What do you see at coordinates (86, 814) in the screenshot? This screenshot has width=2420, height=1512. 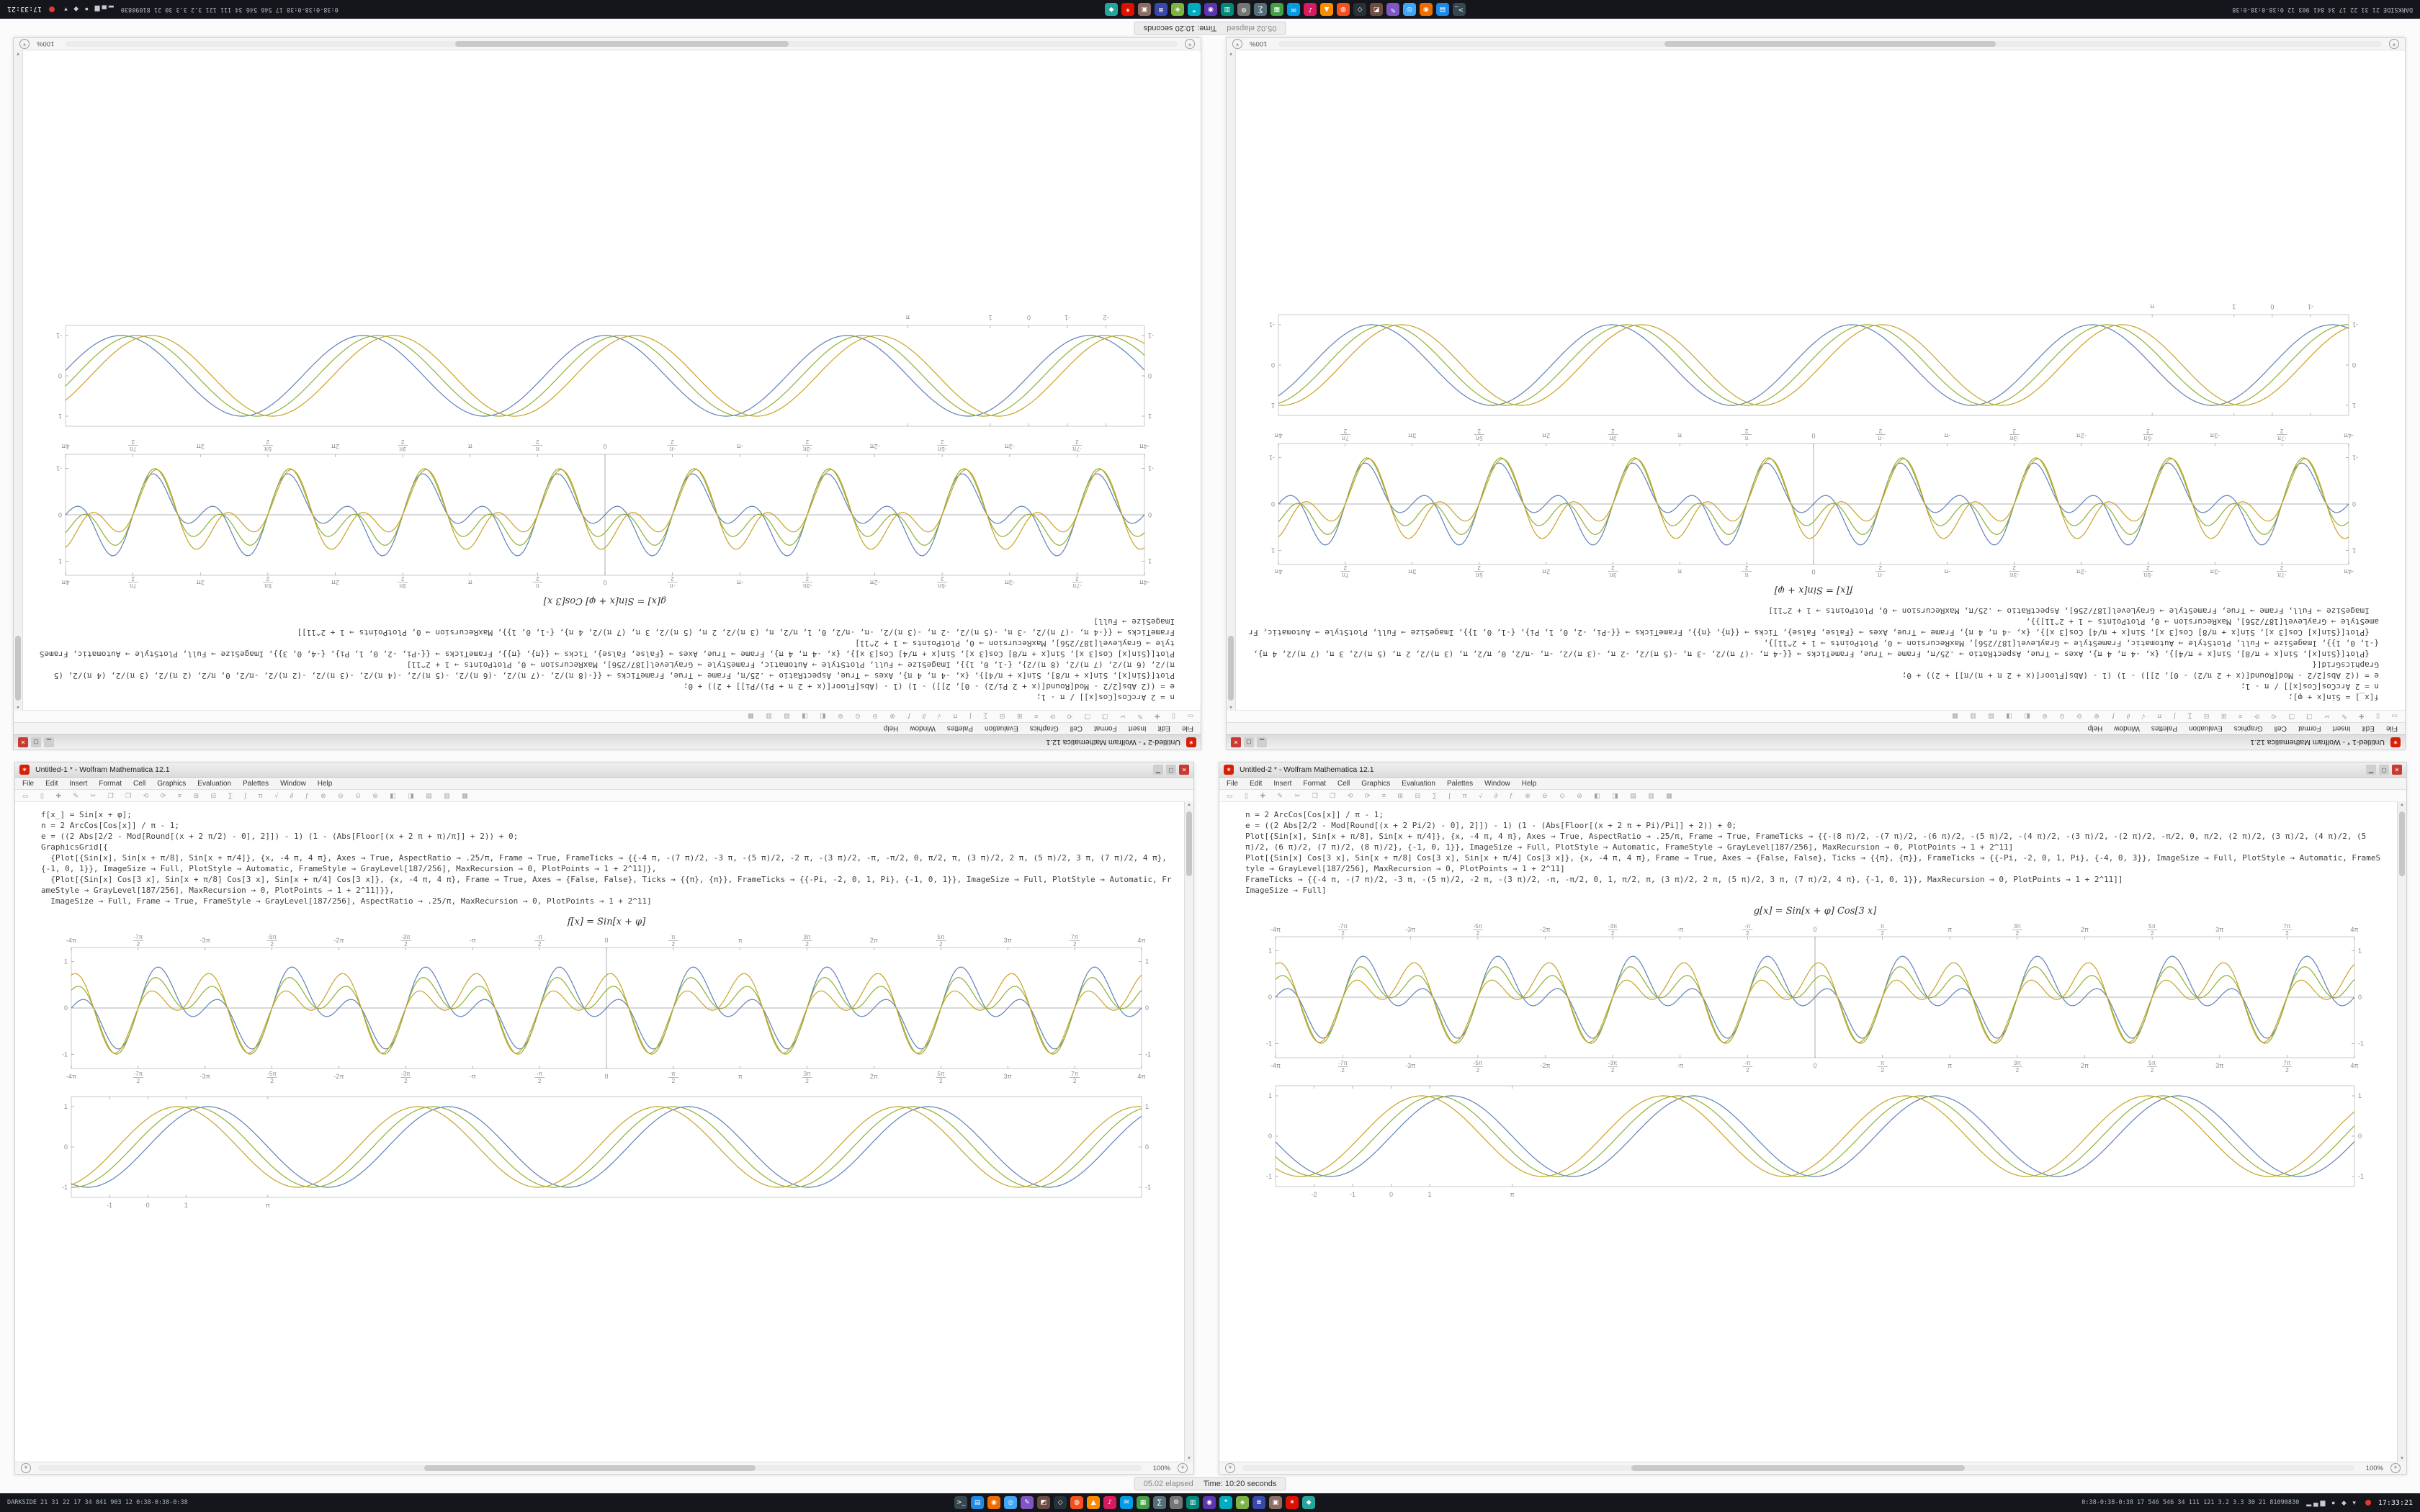 I see `code-line: f[x_] = Sin[x + φ];` at bounding box center [86, 814].